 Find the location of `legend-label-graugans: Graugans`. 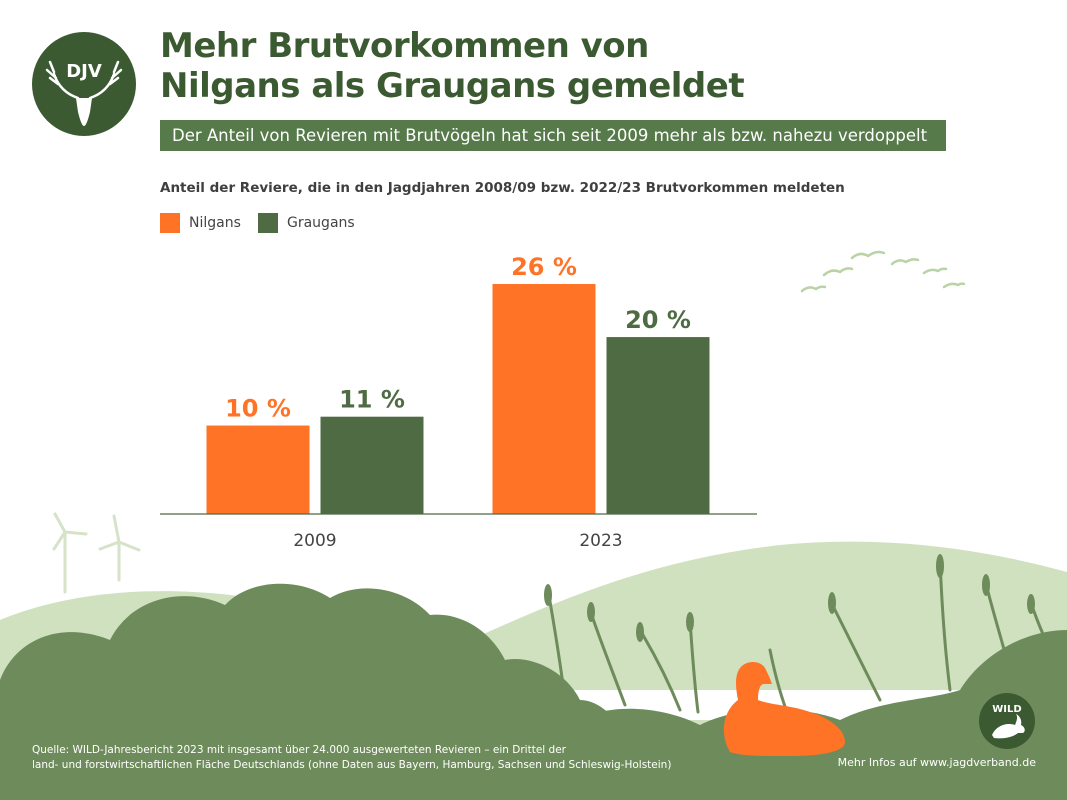

legend-label-graugans: Graugans is located at coordinates (321, 223).